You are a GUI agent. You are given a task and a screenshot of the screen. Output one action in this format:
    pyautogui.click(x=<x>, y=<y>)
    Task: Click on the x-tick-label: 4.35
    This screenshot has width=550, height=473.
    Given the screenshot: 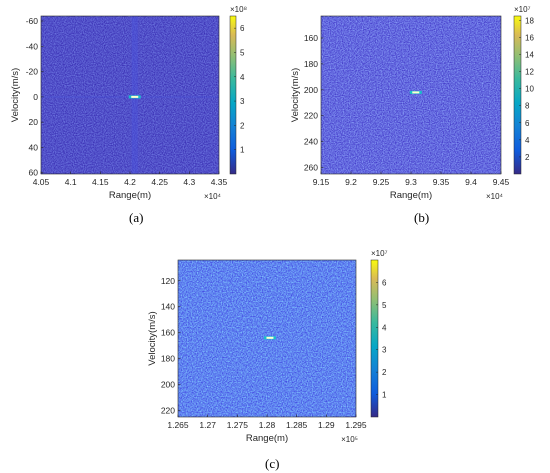 What is the action you would take?
    pyautogui.click(x=219, y=182)
    